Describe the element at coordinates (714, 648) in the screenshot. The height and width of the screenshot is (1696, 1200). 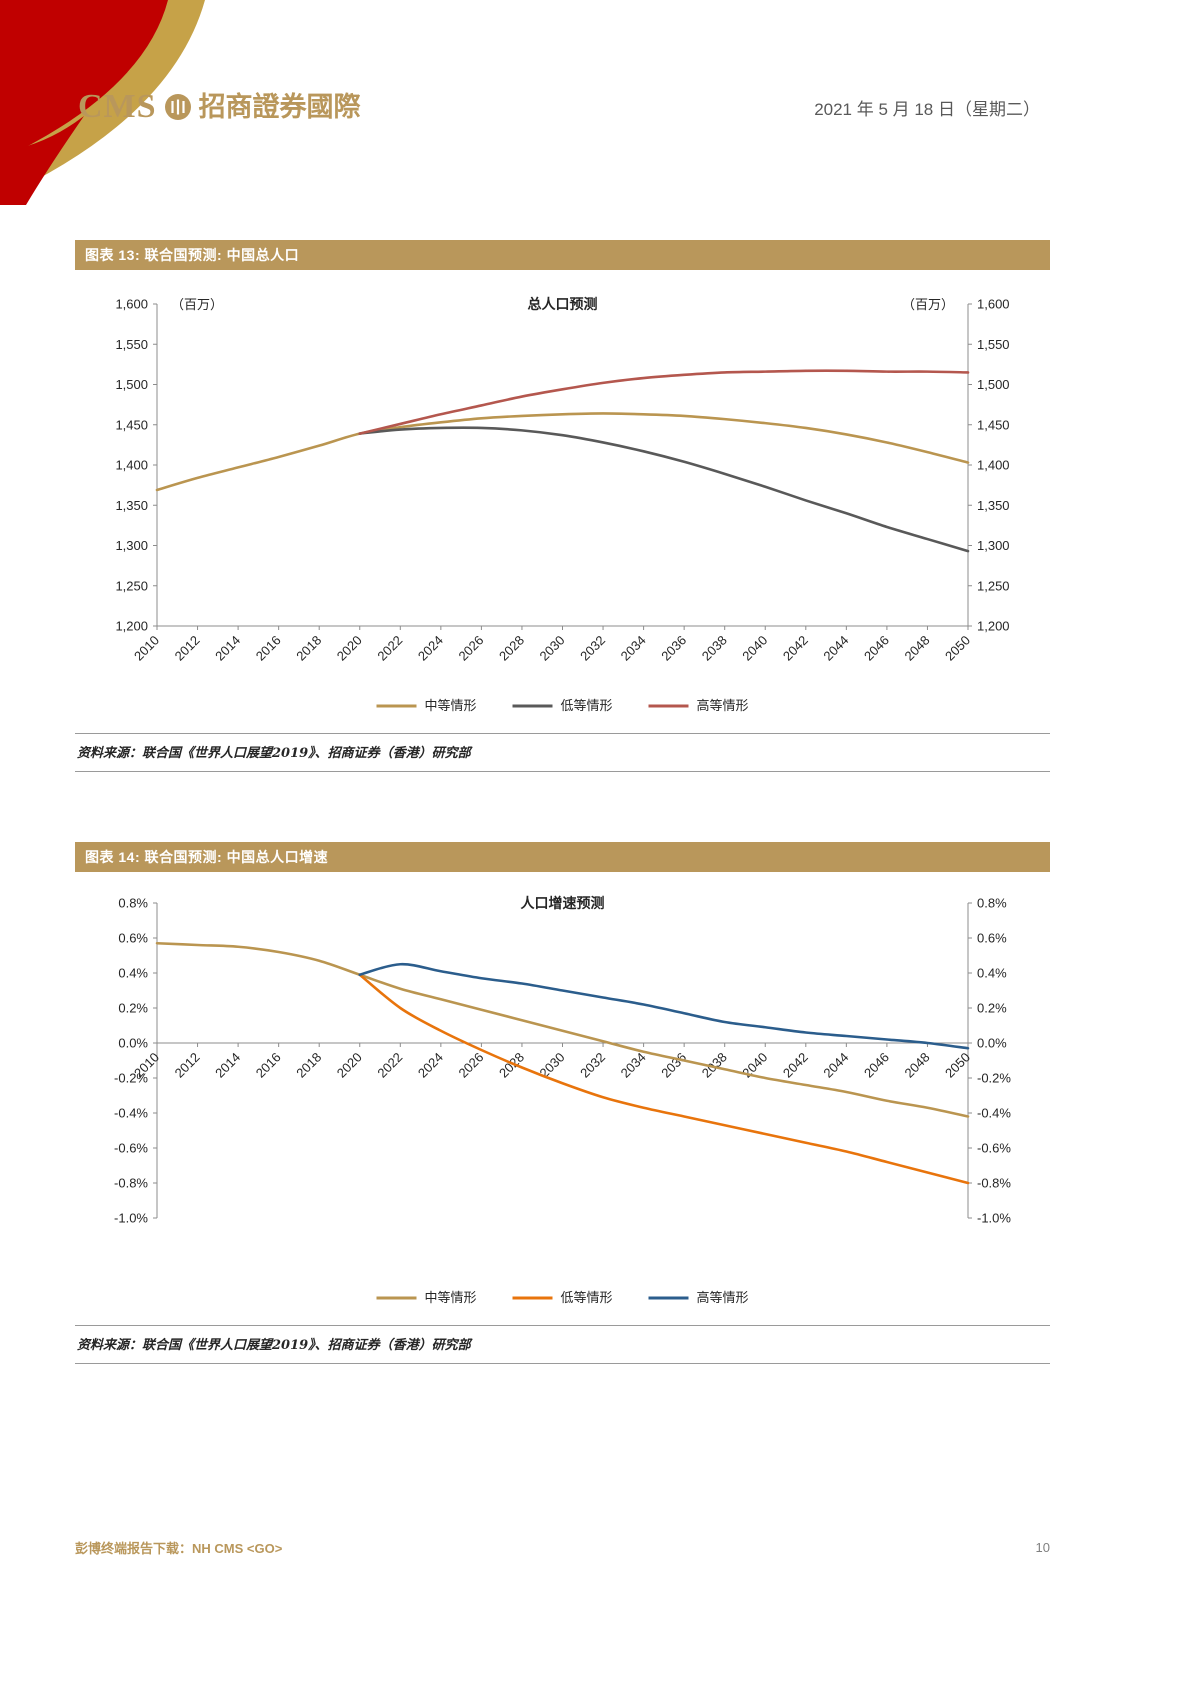
I see `svg-text: 2038` at that location.